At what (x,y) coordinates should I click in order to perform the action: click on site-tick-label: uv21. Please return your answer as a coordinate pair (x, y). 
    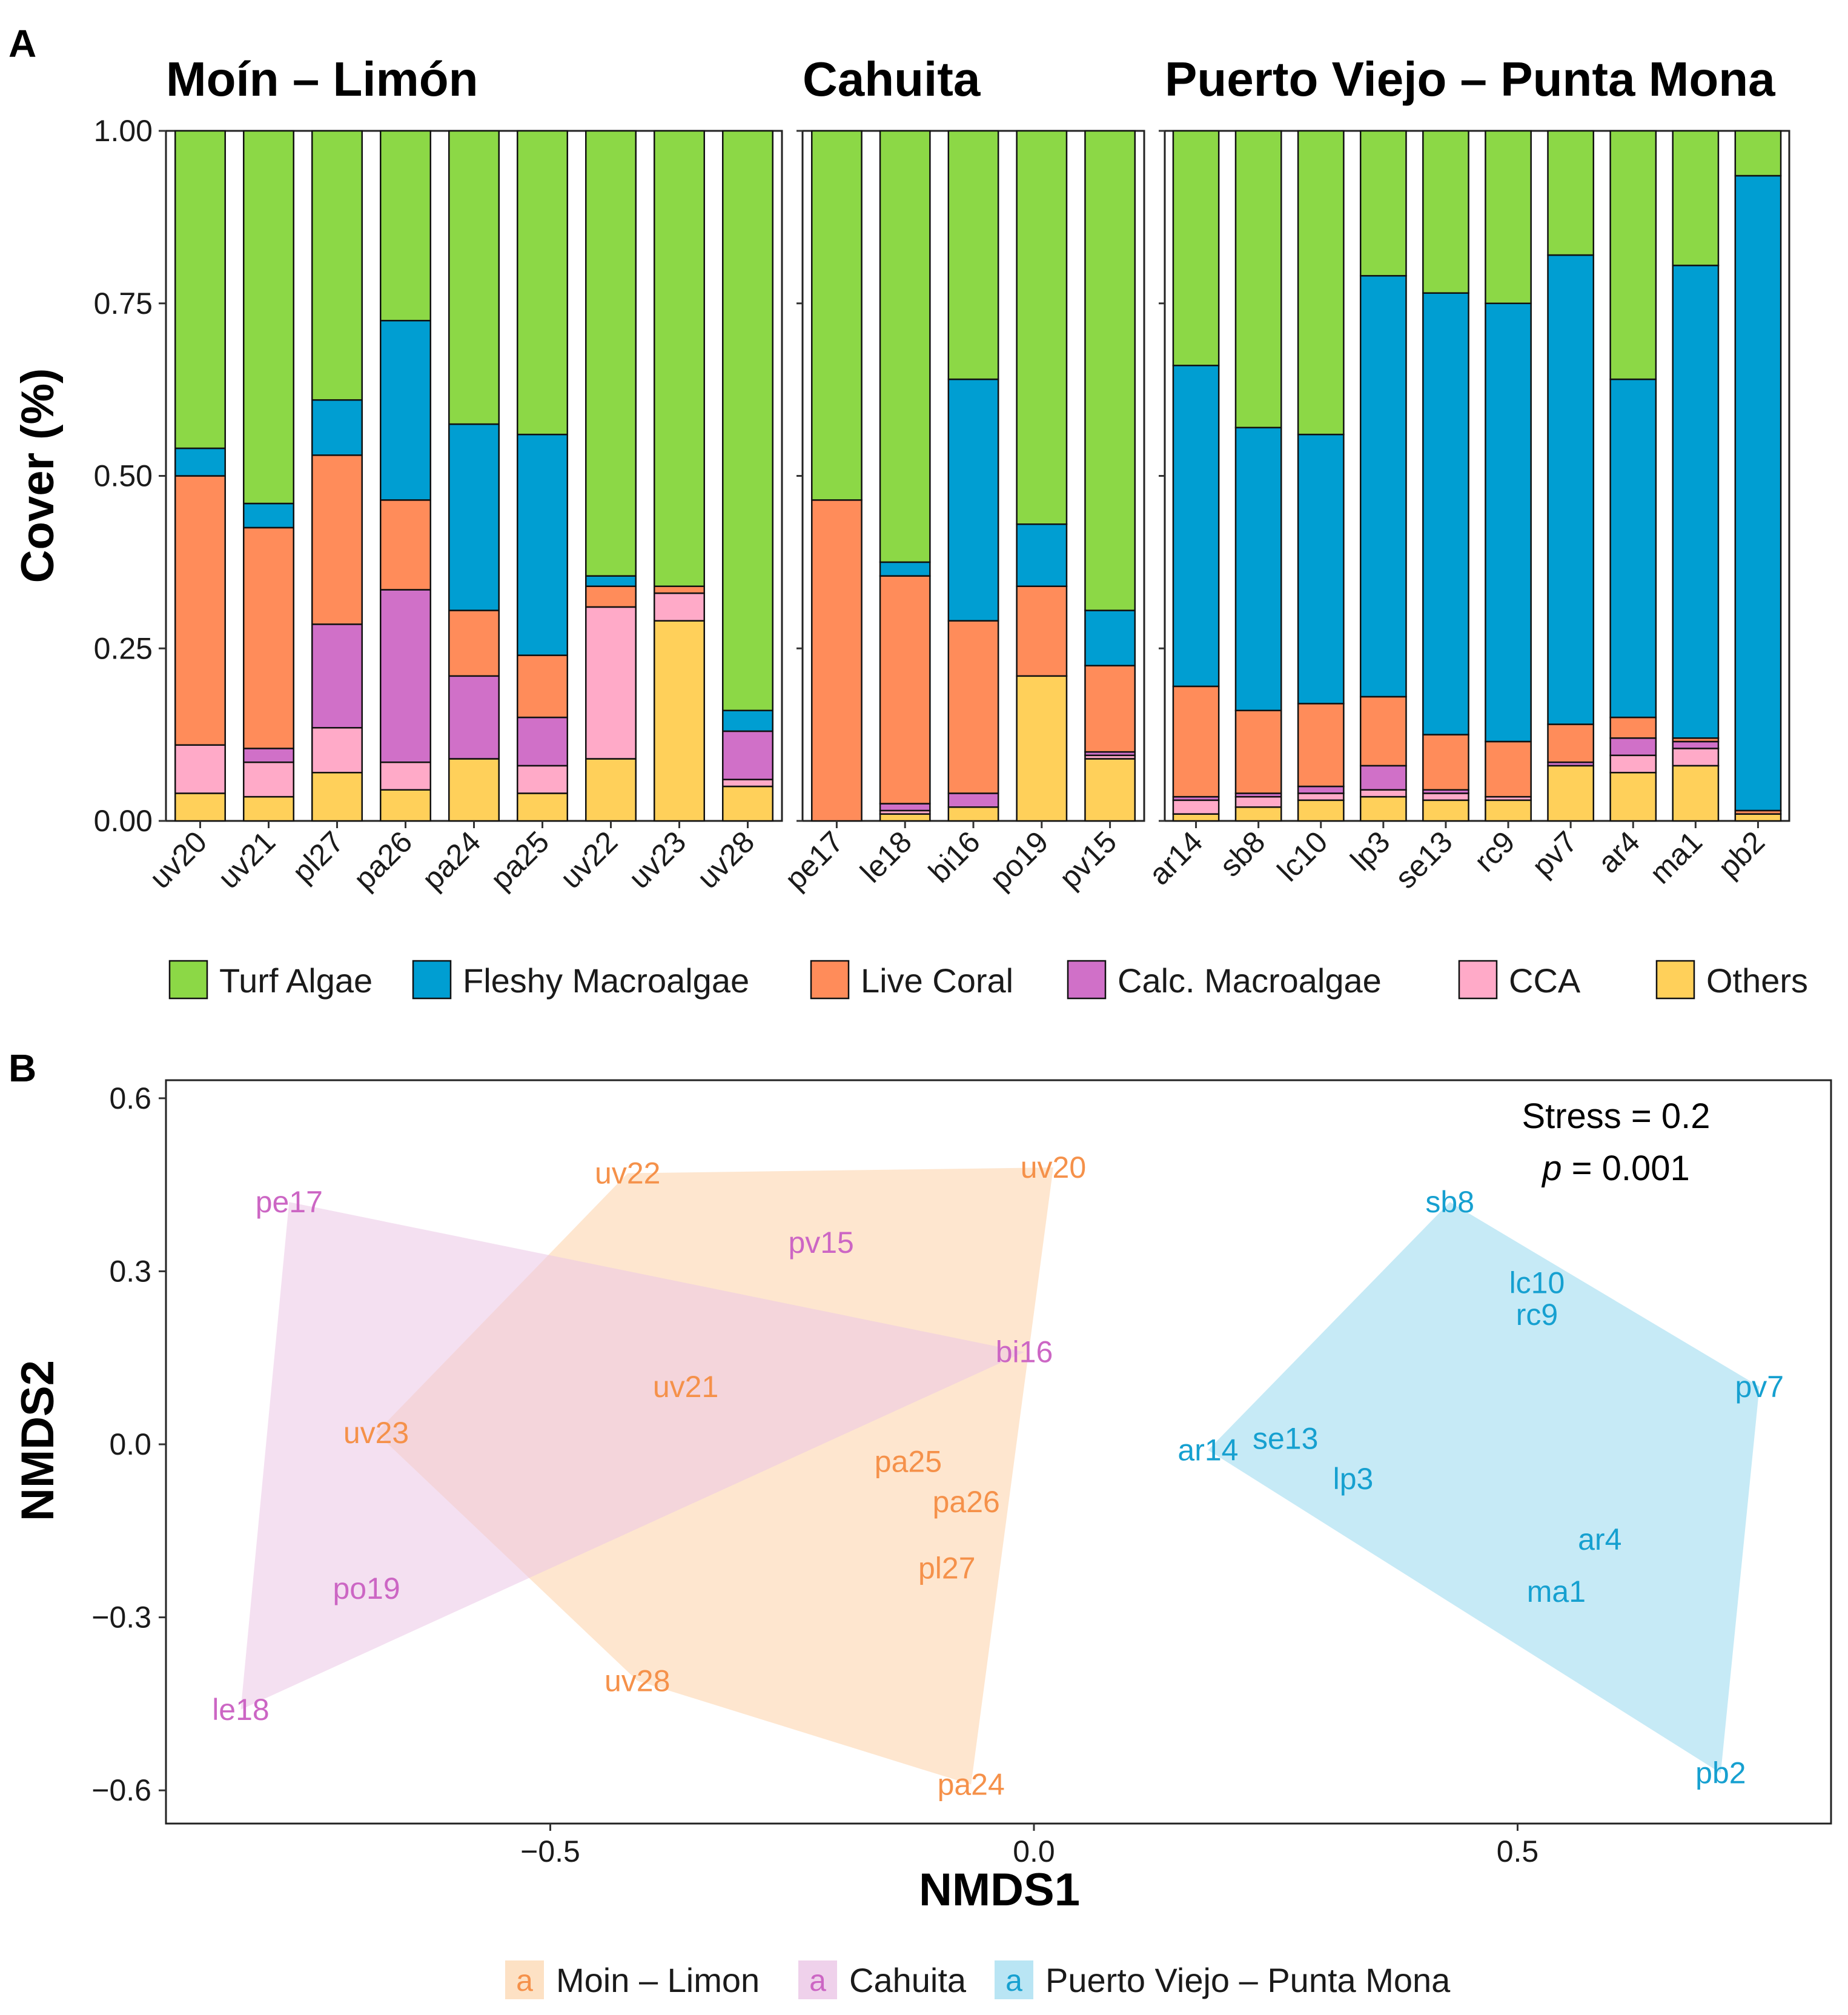
    Looking at the image, I should click on (246, 860).